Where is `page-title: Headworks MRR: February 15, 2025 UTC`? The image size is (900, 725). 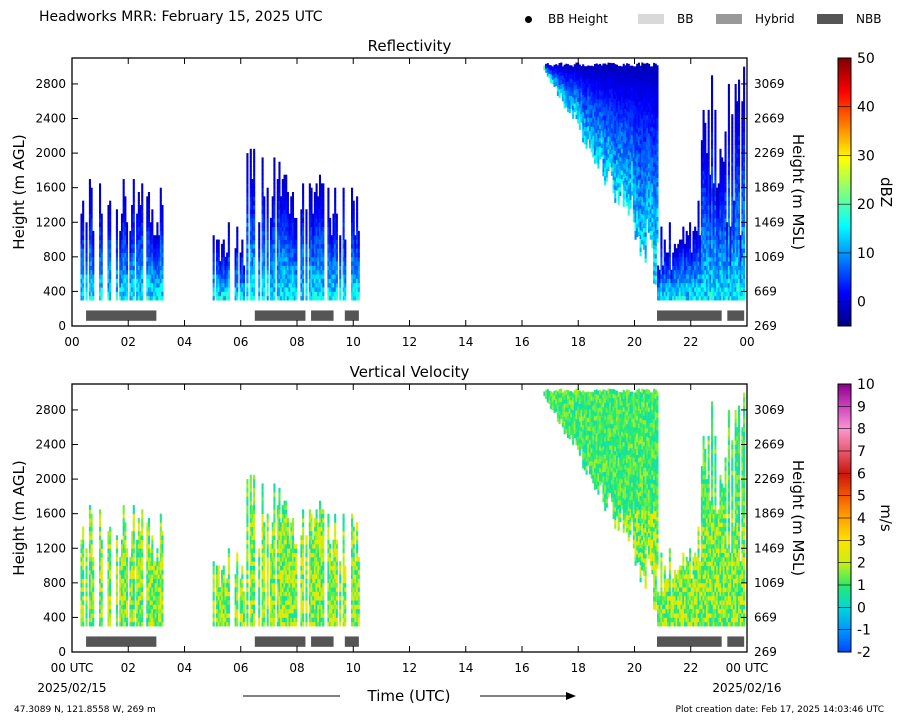 page-title: Headworks MRR: February 15, 2025 UTC is located at coordinates (181, 17).